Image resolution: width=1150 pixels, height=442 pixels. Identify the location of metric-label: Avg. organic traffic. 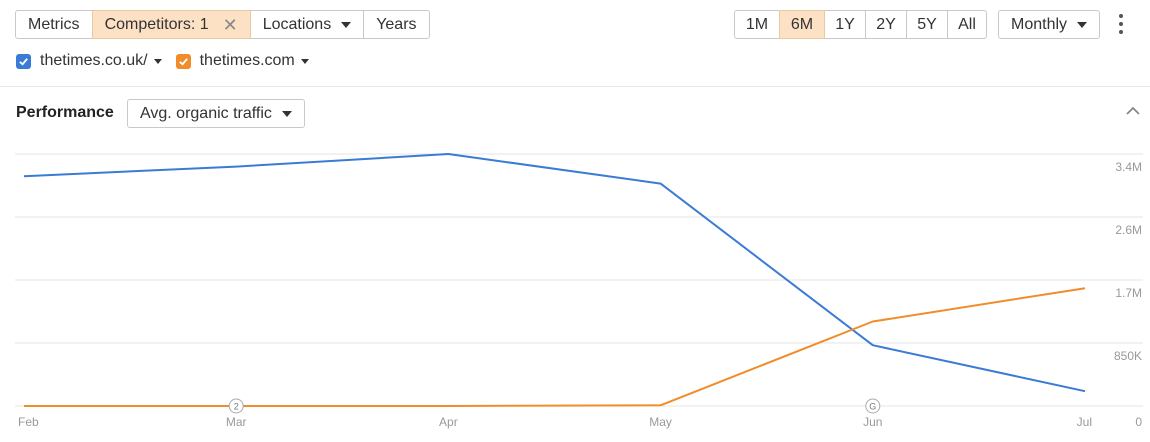
(206, 113).